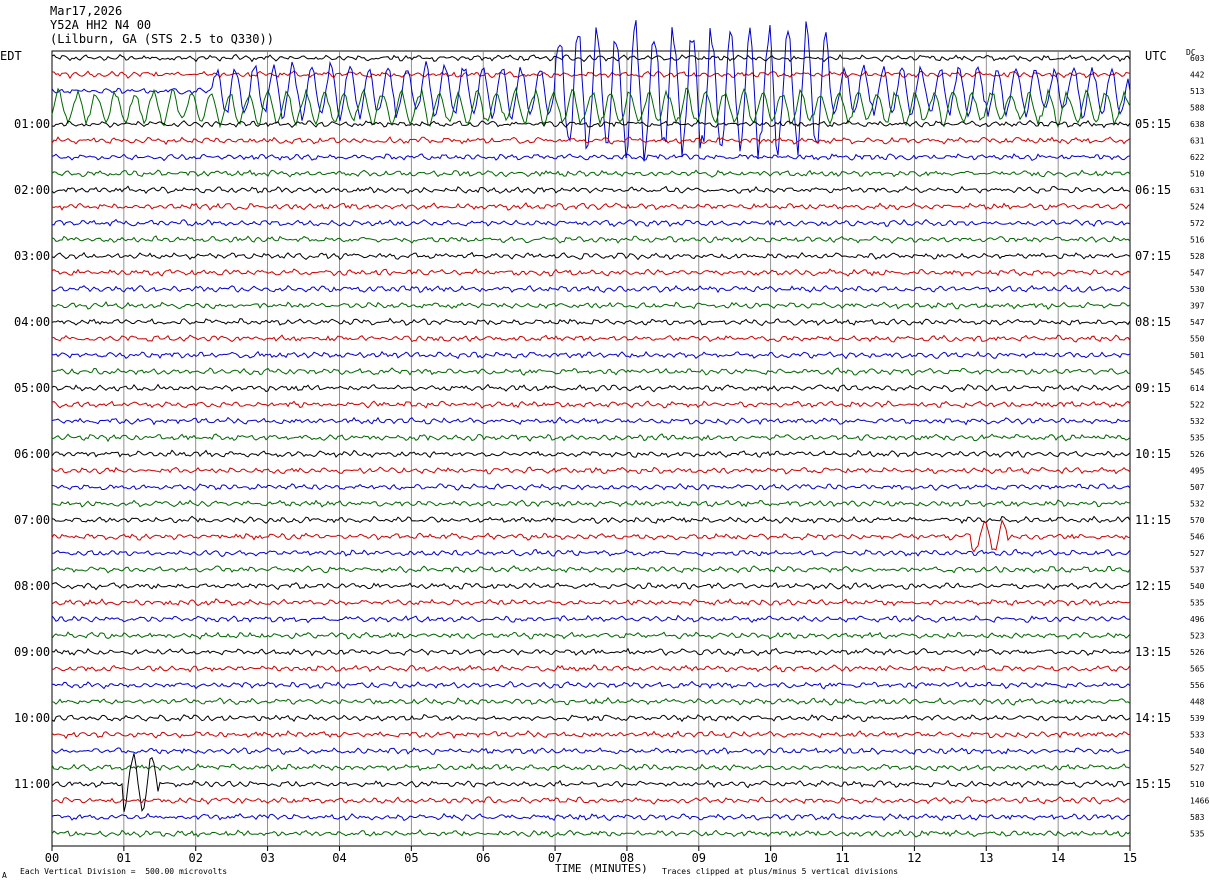 The image size is (1210, 886). What do you see at coordinates (1199, 801) in the screenshot?
I see `dc-offset-label: 1466` at bounding box center [1199, 801].